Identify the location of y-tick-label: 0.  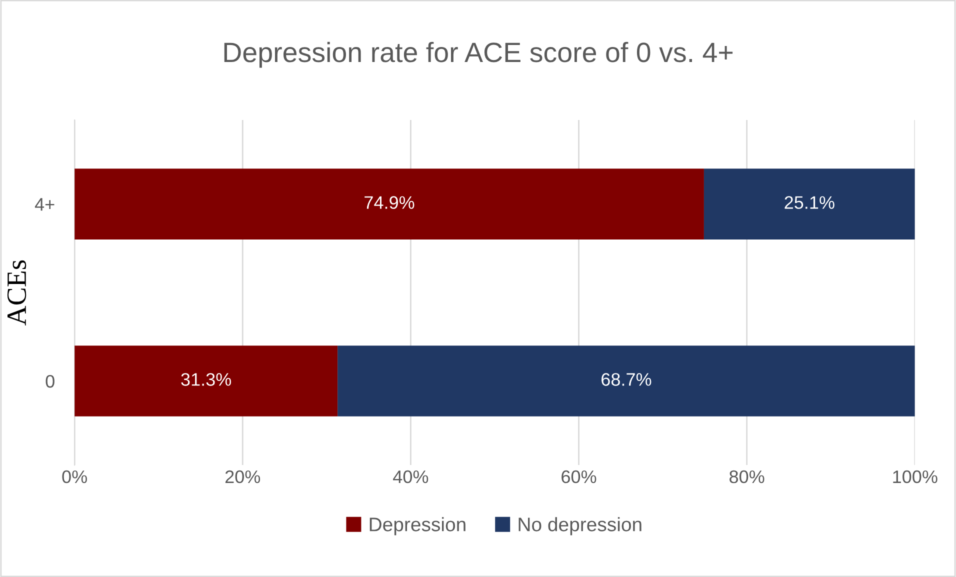
(50, 381).